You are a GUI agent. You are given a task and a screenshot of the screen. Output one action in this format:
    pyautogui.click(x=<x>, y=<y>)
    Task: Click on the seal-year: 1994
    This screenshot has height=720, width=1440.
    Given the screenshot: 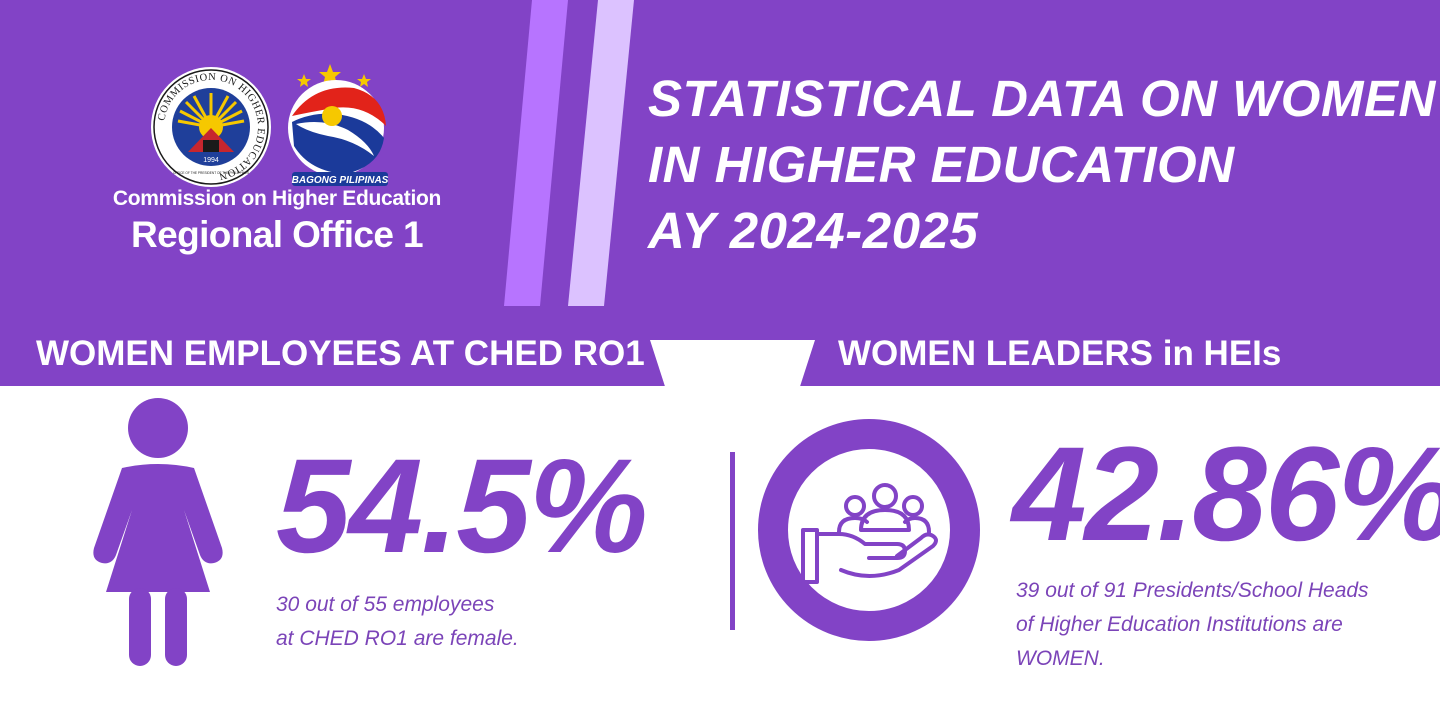 What is the action you would take?
    pyautogui.click(x=211, y=160)
    